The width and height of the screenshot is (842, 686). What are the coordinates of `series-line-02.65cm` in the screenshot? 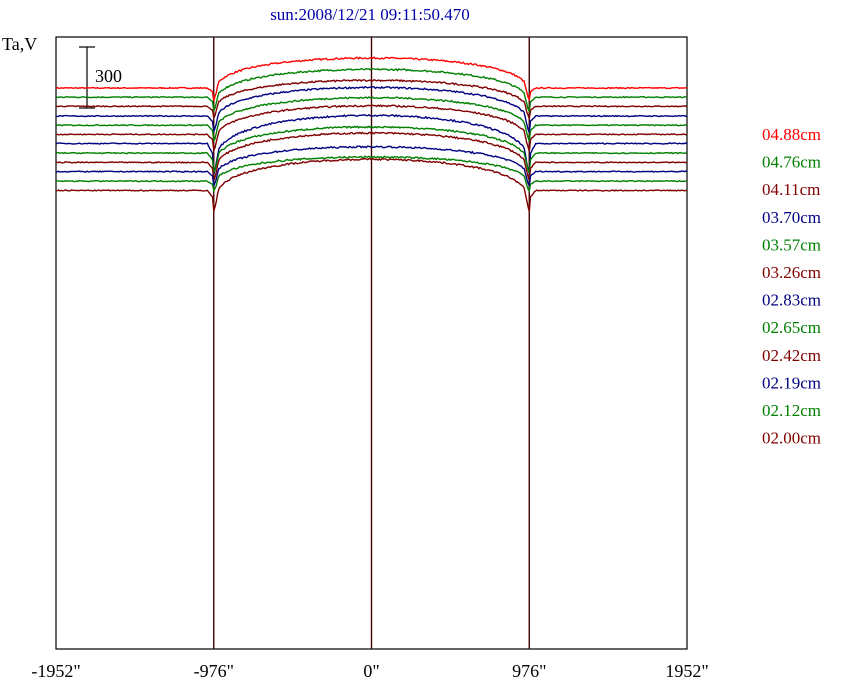 It's located at (371, 150).